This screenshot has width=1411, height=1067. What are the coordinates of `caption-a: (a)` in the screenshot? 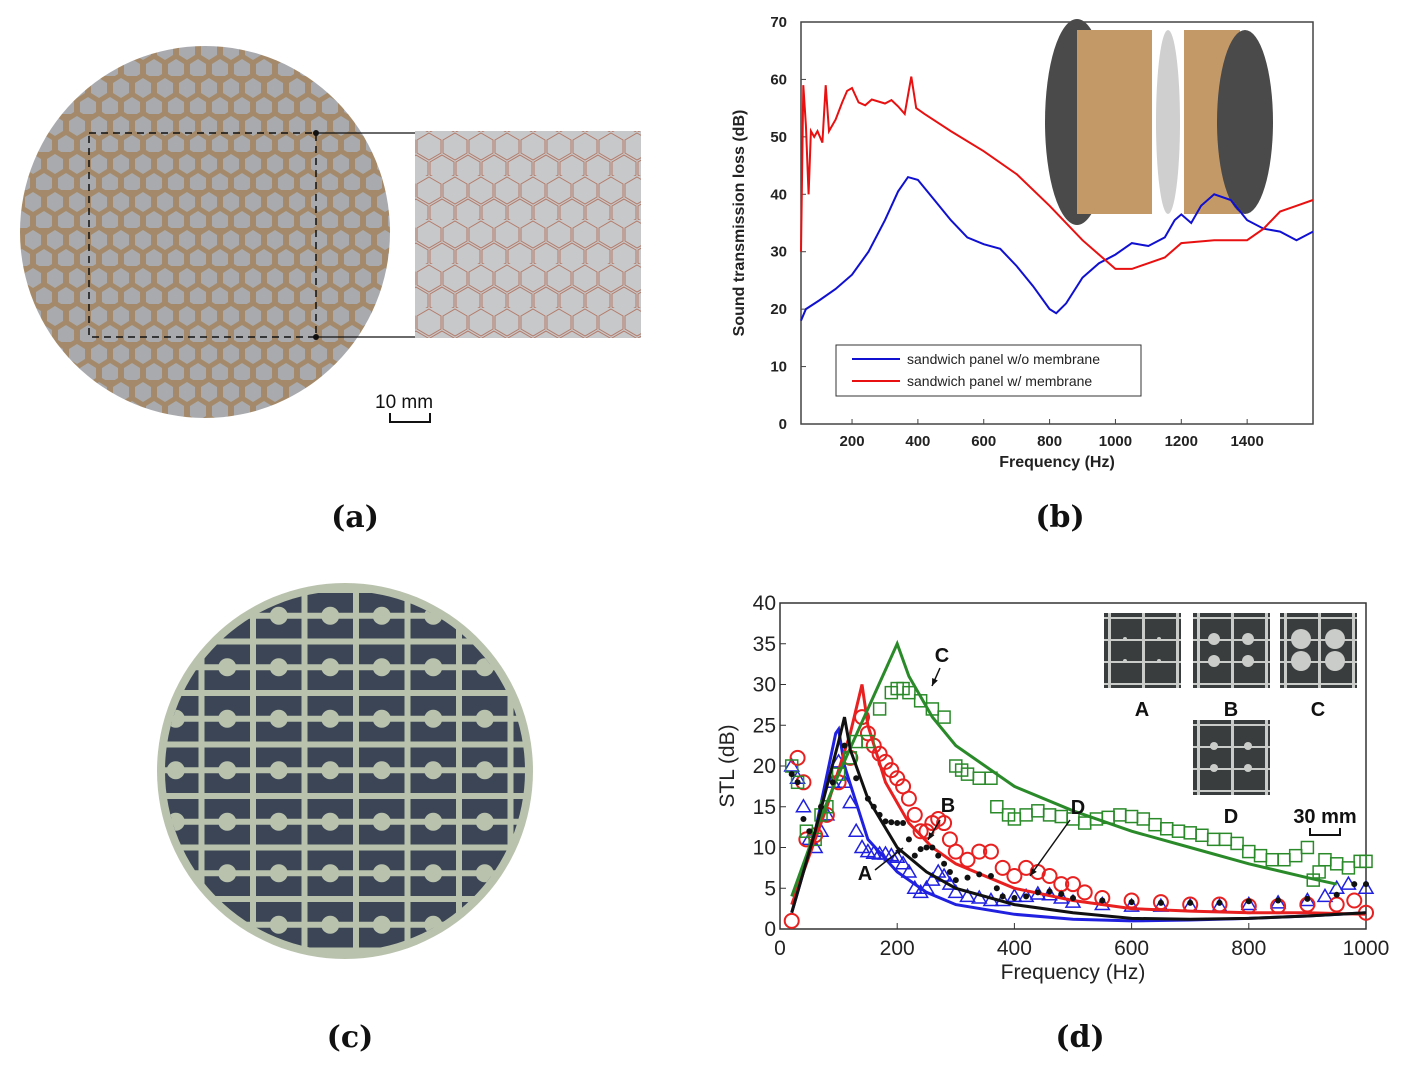 It's located at (355, 517).